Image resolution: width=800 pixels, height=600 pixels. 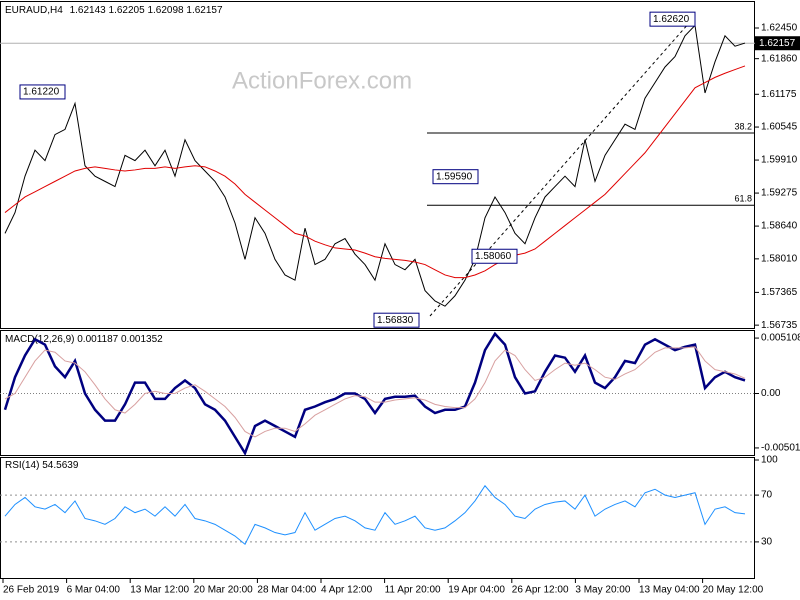 What do you see at coordinates (97, 339) in the screenshot?
I see `reading: 0.001187` at bounding box center [97, 339].